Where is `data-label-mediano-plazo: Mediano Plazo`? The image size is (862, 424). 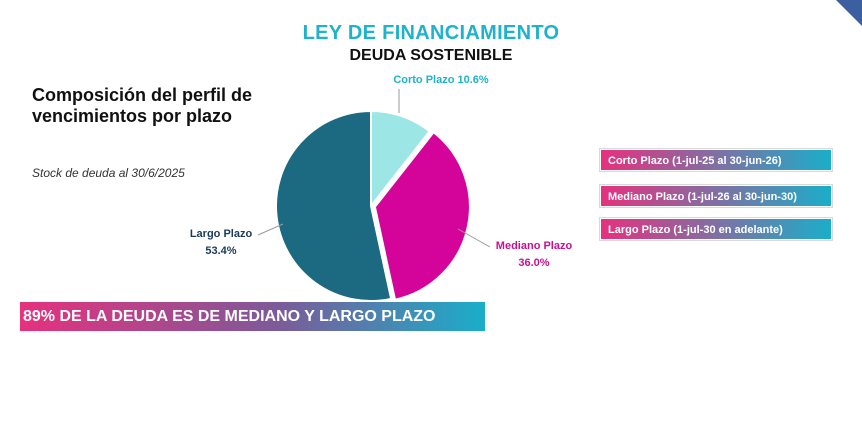 data-label-mediano-plazo: Mediano Plazo is located at coordinates (534, 246).